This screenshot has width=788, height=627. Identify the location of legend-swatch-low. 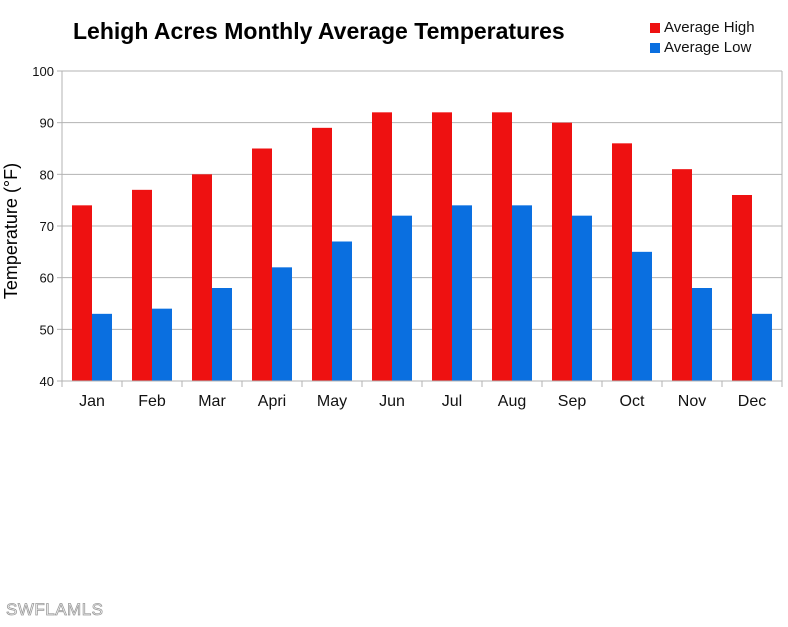
(655, 47).